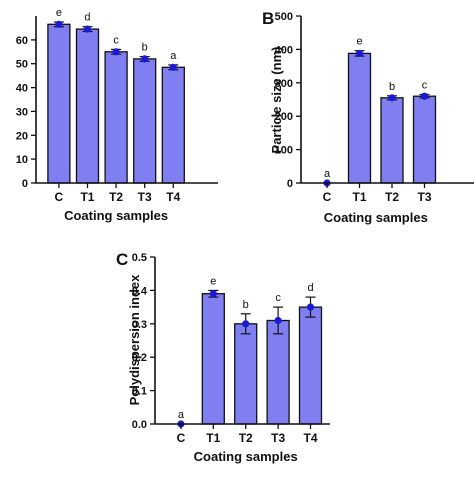 This screenshot has height=479, width=474. I want to click on y-tick-label: 0.0, so click(139, 425).